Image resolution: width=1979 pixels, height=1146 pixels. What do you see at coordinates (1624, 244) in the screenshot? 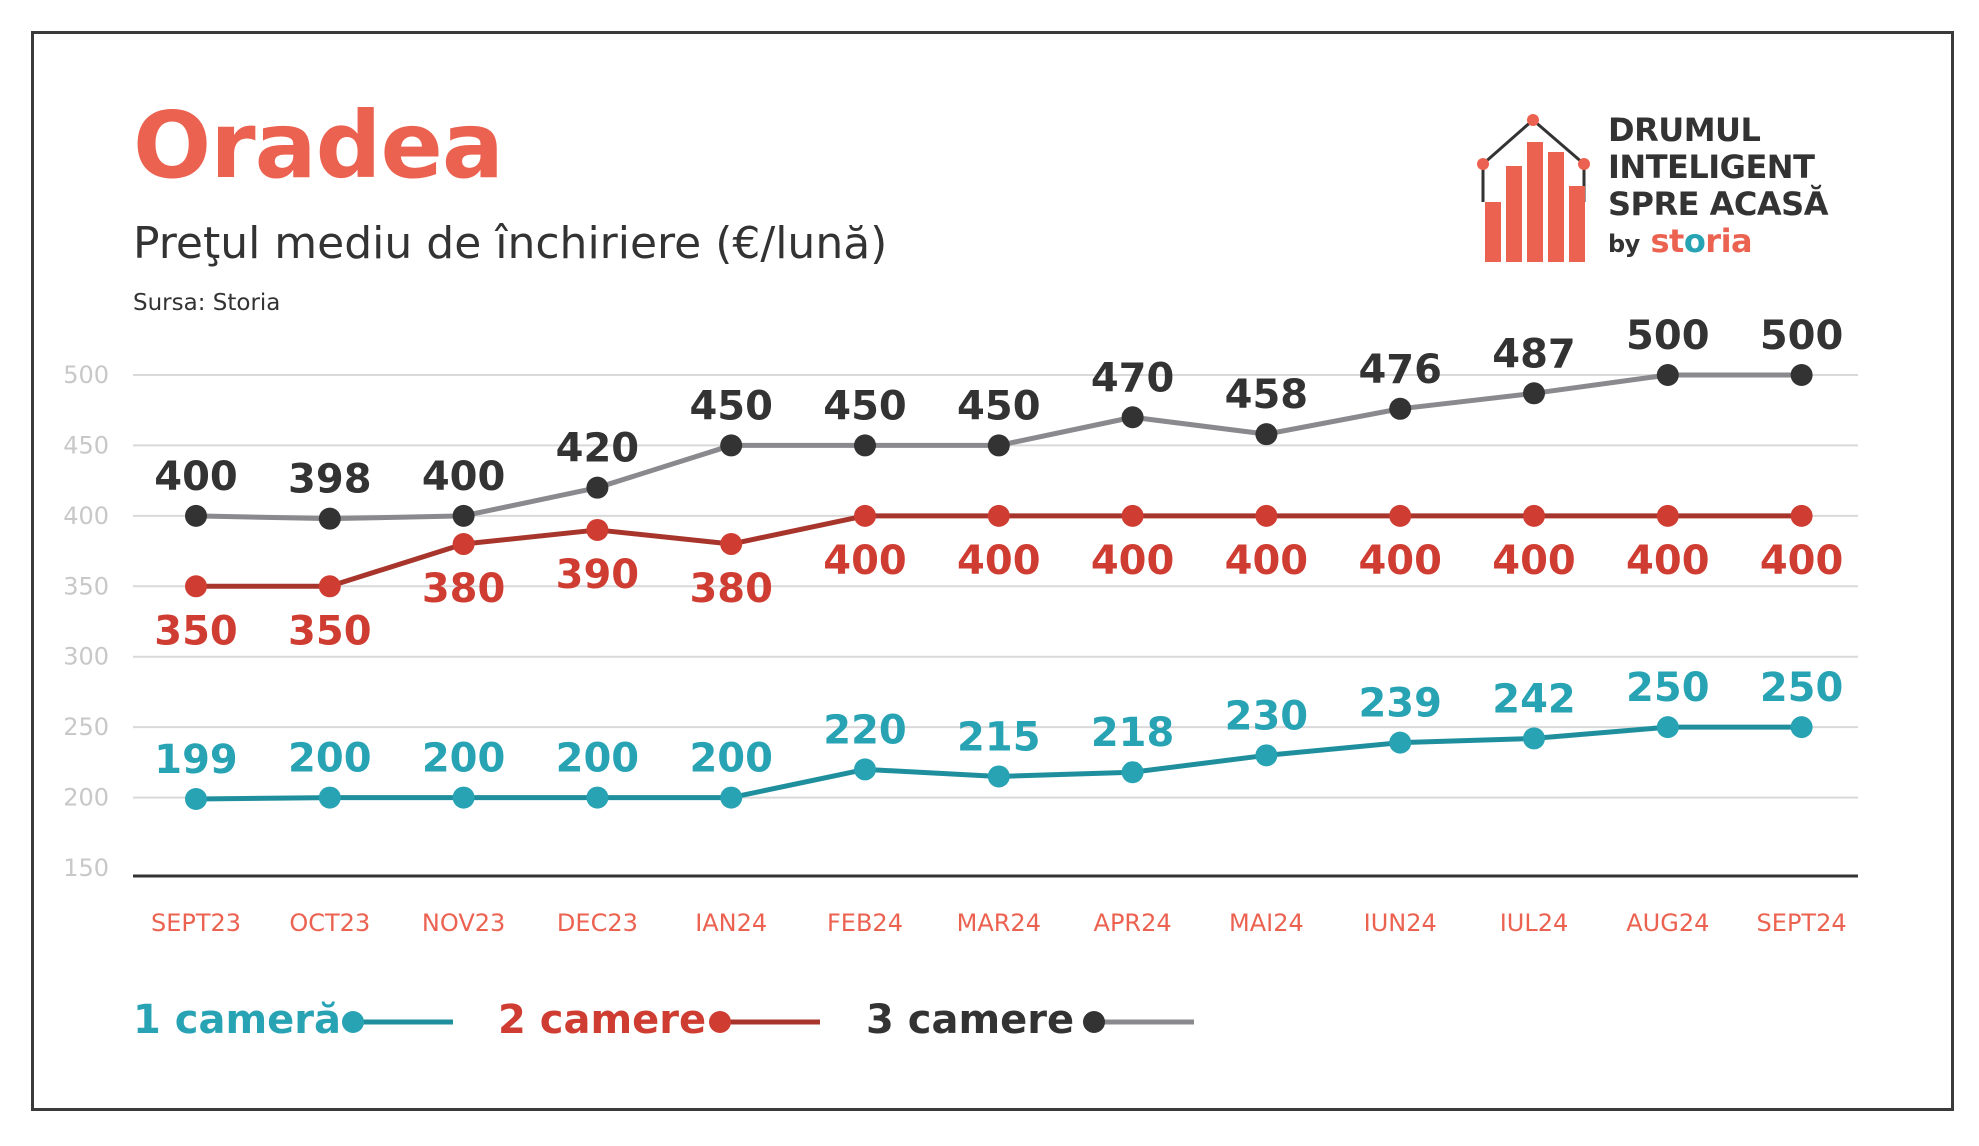
I see `brand-by: by` at bounding box center [1624, 244].